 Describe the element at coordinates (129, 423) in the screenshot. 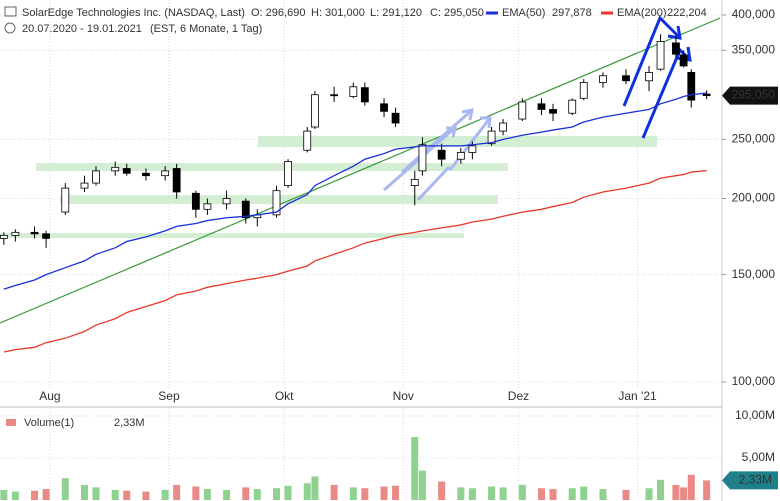

I see `volume-value: 2,33M` at that location.